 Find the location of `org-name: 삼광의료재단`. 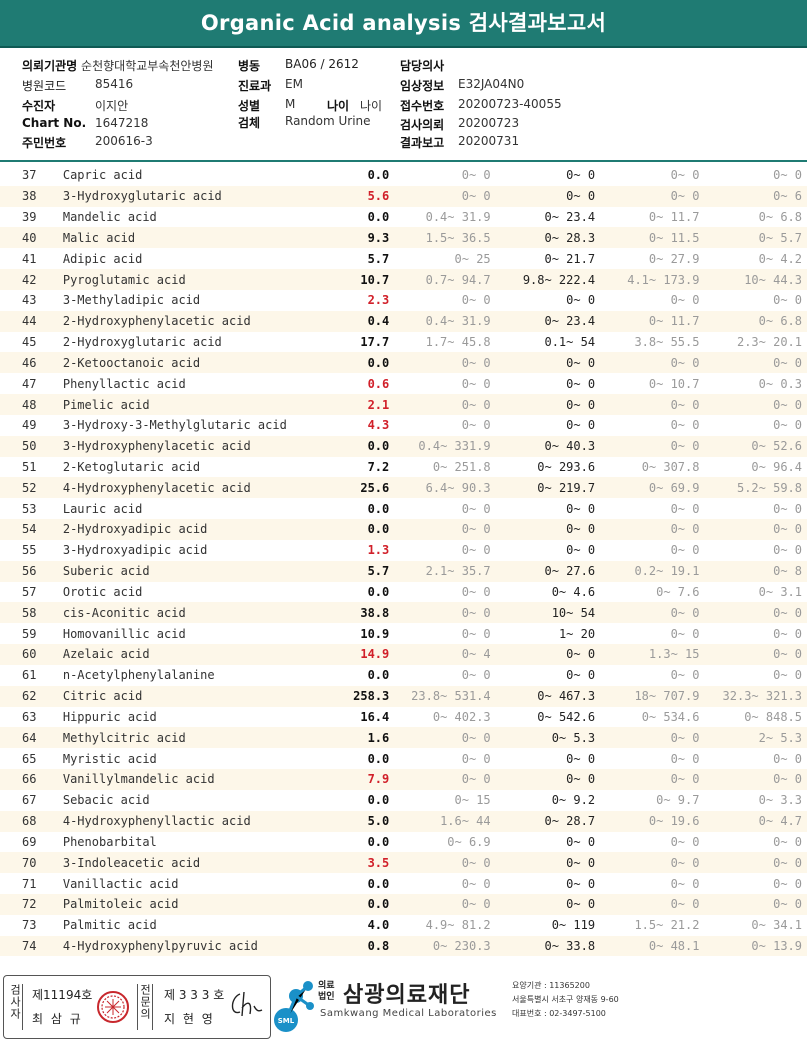

org-name: 삼광의료재단 is located at coordinates (407, 995).